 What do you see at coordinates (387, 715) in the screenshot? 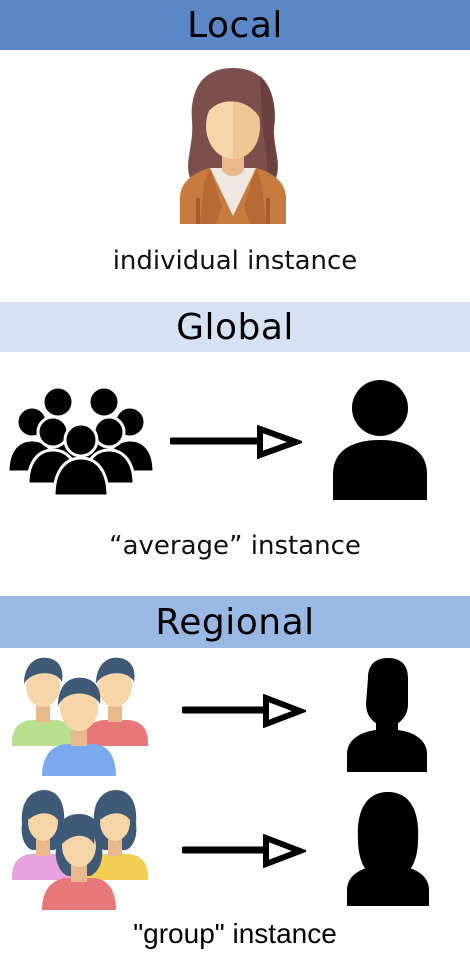
I see `man-silhouette-icon` at bounding box center [387, 715].